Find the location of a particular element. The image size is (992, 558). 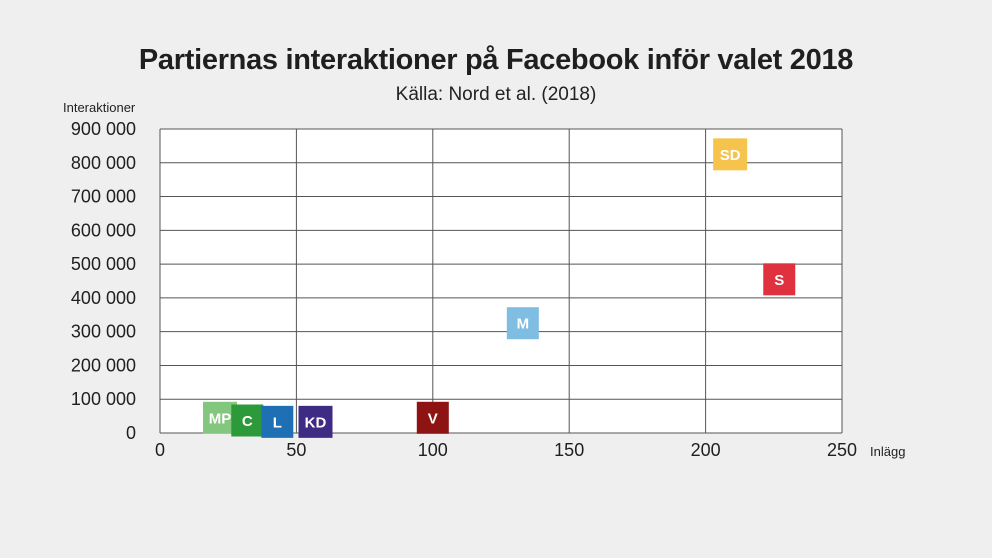

data-label-s: S is located at coordinates (779, 280).